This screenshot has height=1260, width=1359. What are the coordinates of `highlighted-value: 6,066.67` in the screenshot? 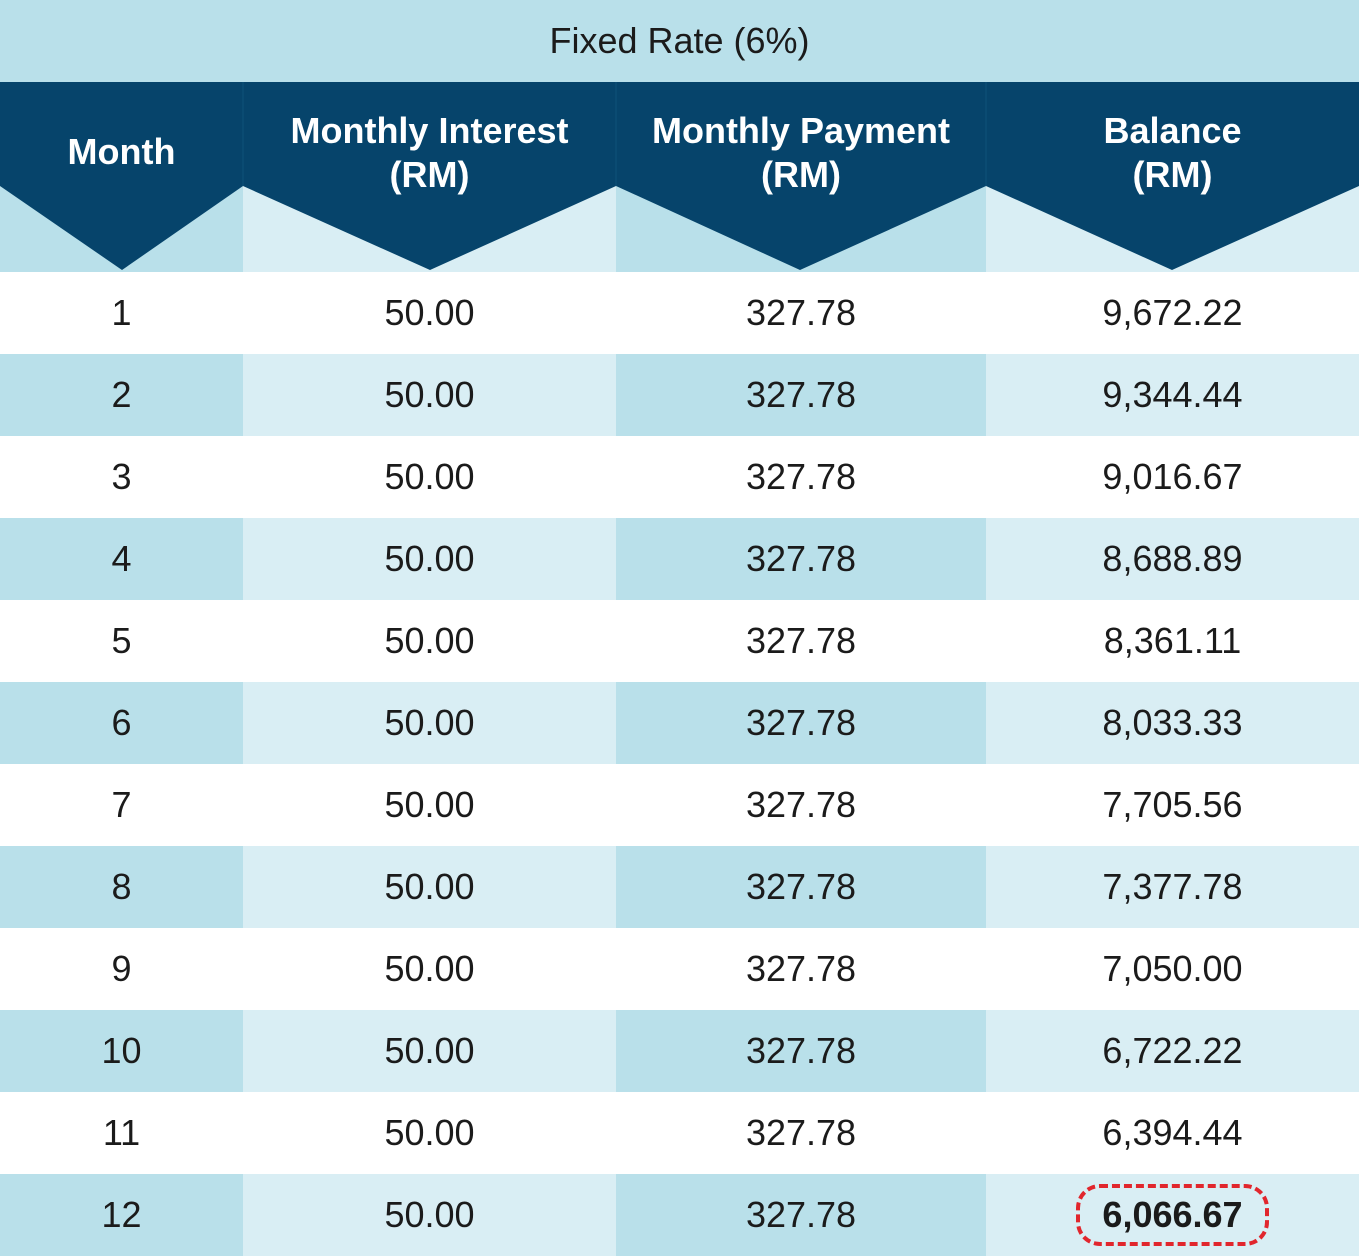 It's located at (1172, 1215).